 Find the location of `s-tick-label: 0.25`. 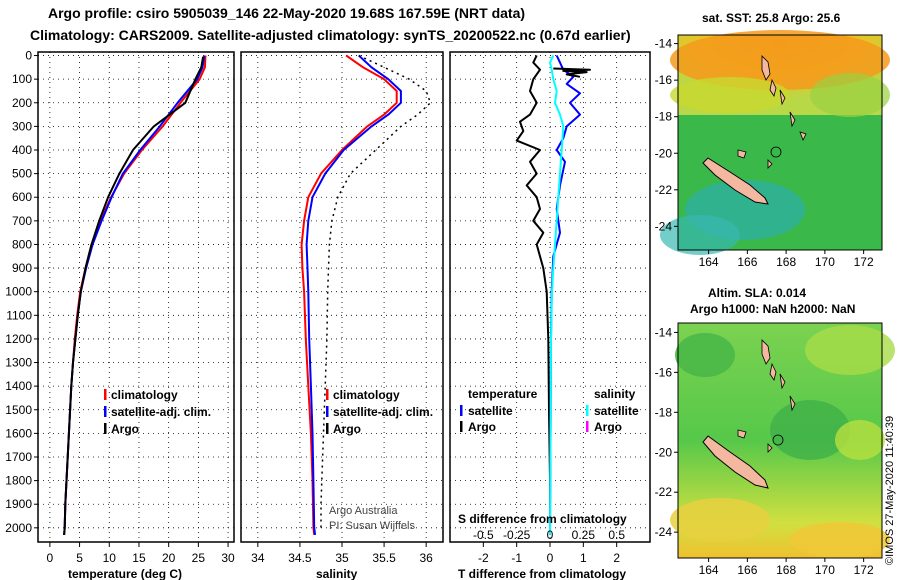

s-tick-label: 0.25 is located at coordinates (584, 535).